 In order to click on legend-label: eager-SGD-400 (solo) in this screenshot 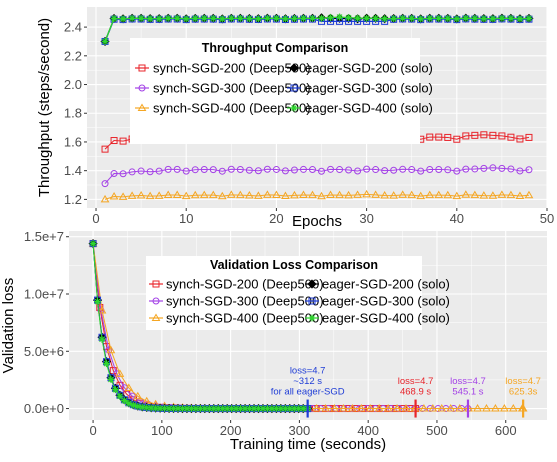, I will do `click(386, 318)`.